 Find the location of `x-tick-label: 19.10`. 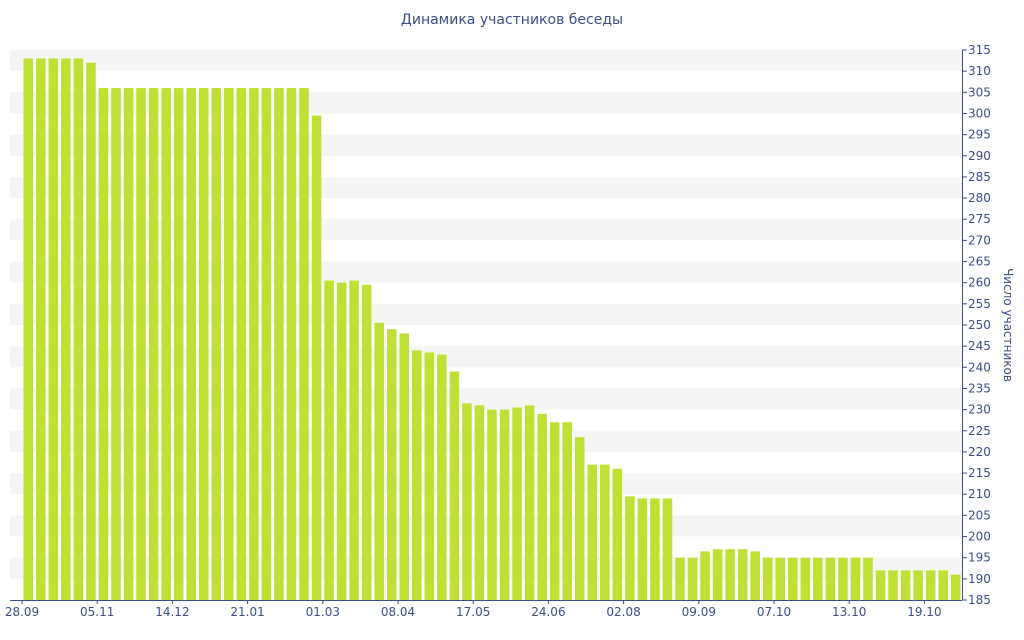

x-tick-label: 19.10 is located at coordinates (924, 612).